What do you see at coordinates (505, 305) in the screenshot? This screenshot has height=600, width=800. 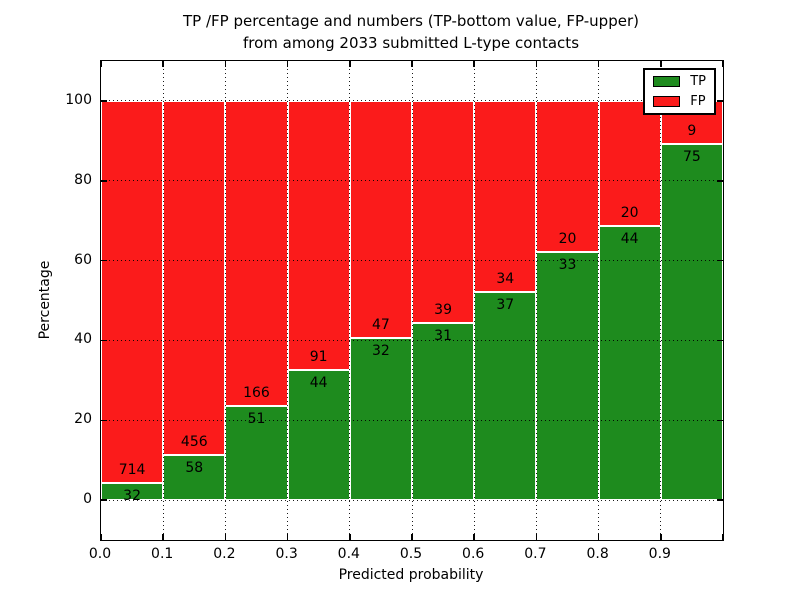 I see `bar-count-label-tp: 37` at bounding box center [505, 305].